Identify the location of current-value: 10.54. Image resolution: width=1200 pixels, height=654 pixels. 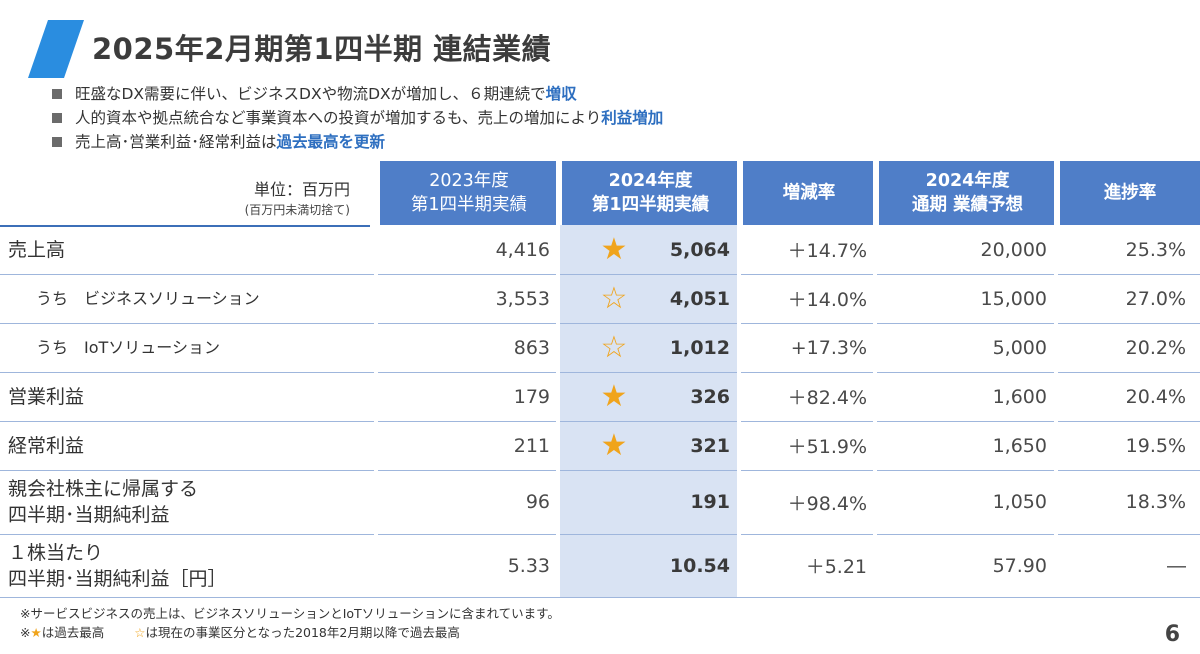
(699, 565).